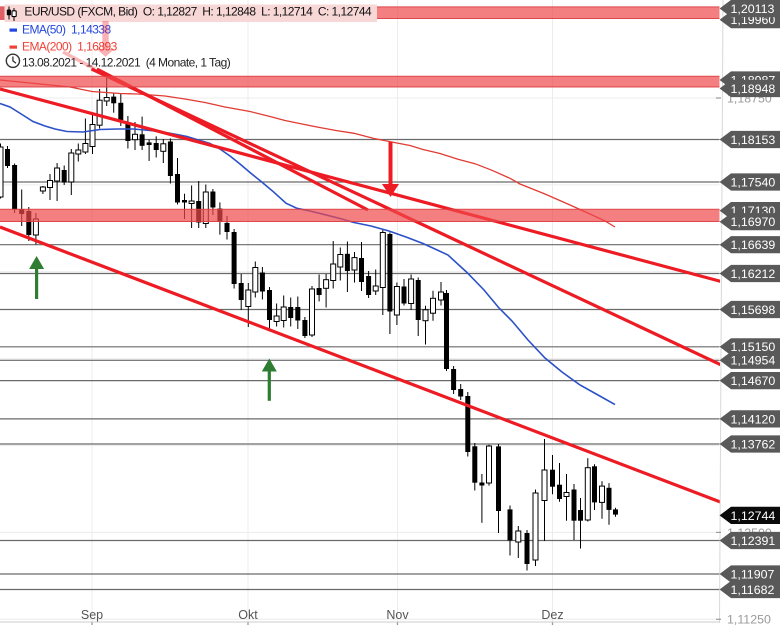  I want to click on svg-text: 1,14670, so click(753, 381).